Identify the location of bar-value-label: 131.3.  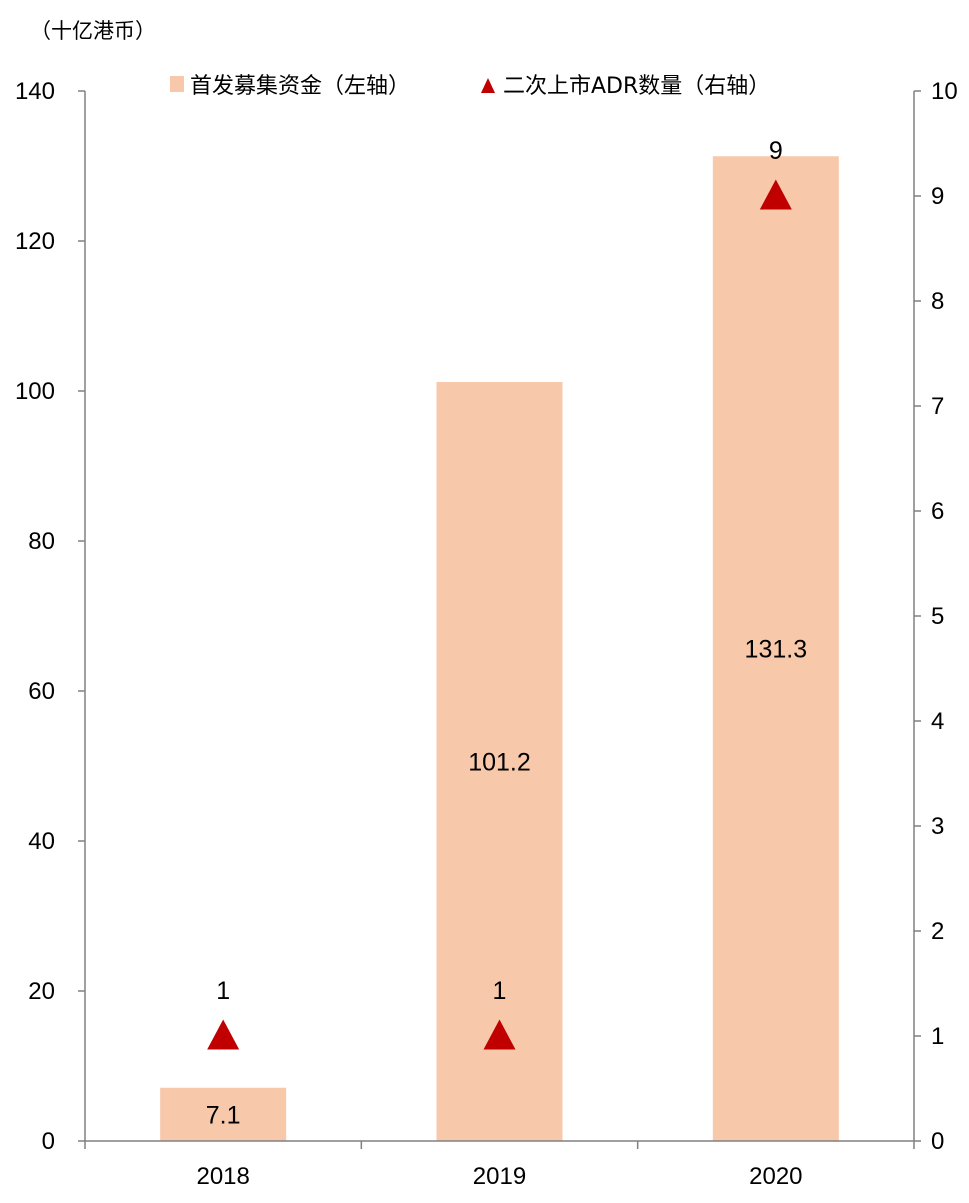
(776, 650).